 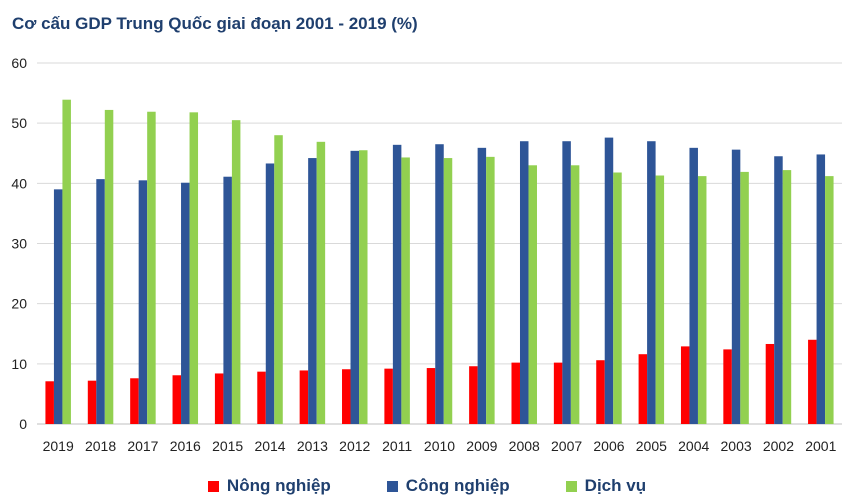 I want to click on x-tick-label: 2006, so click(x=608, y=446).